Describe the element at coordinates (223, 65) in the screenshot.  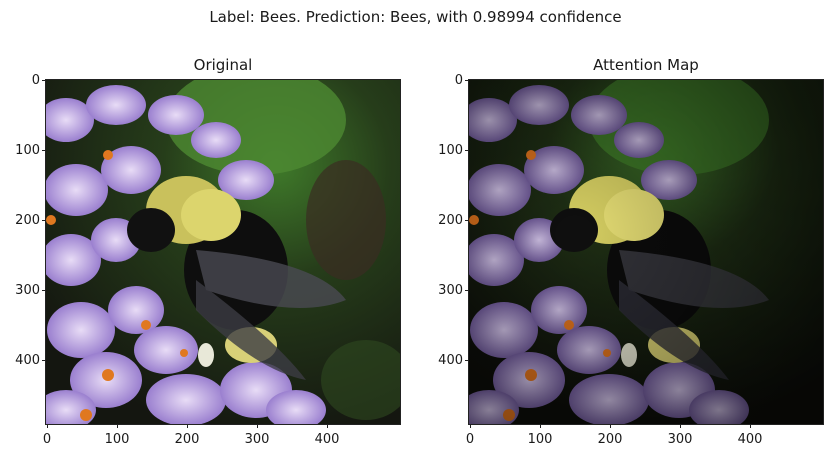
I see `panel-title-original: Original` at that location.